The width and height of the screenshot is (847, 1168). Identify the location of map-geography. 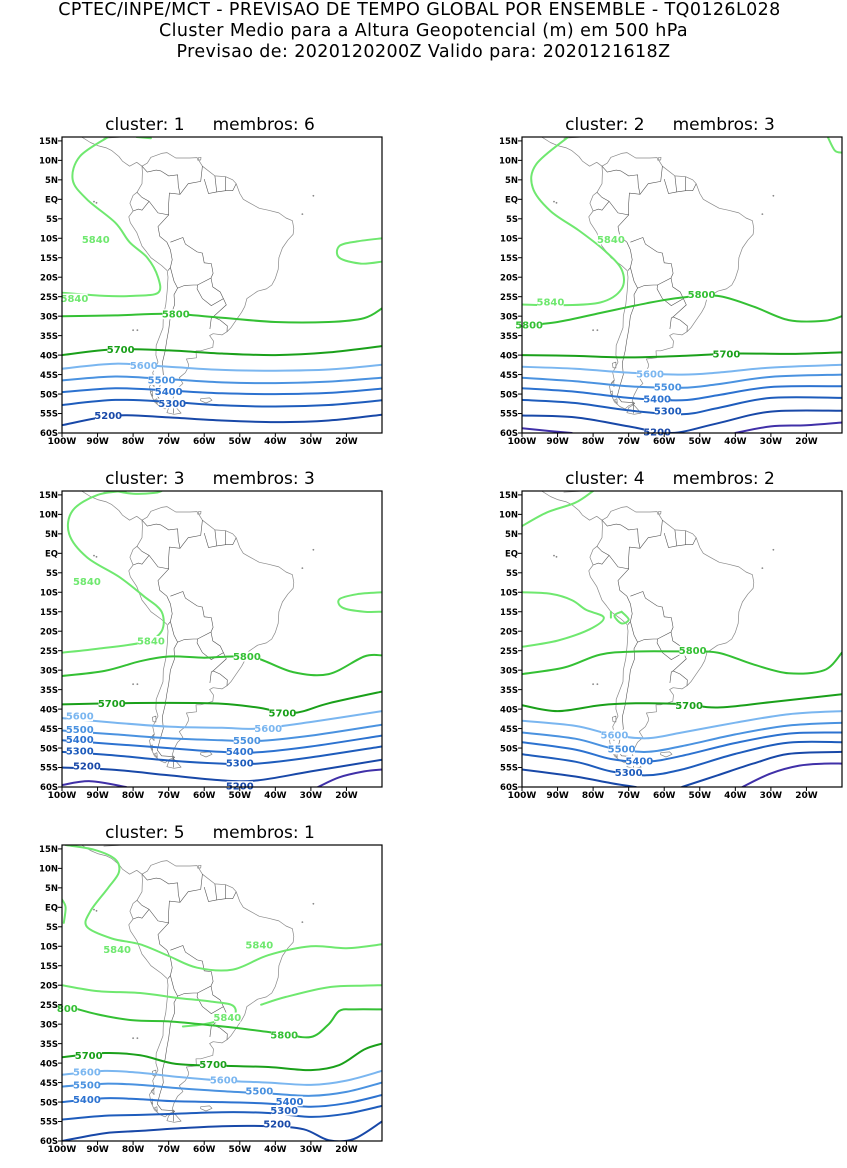
(198, 276).